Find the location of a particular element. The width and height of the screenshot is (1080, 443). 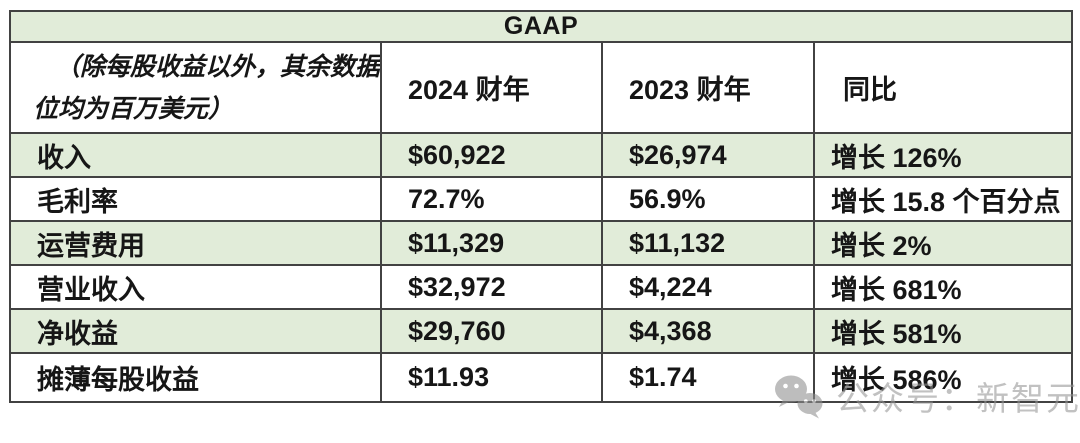

table-row-revenue: 收入 $60,922 $26,974 增长 126% is located at coordinates (541, 155).